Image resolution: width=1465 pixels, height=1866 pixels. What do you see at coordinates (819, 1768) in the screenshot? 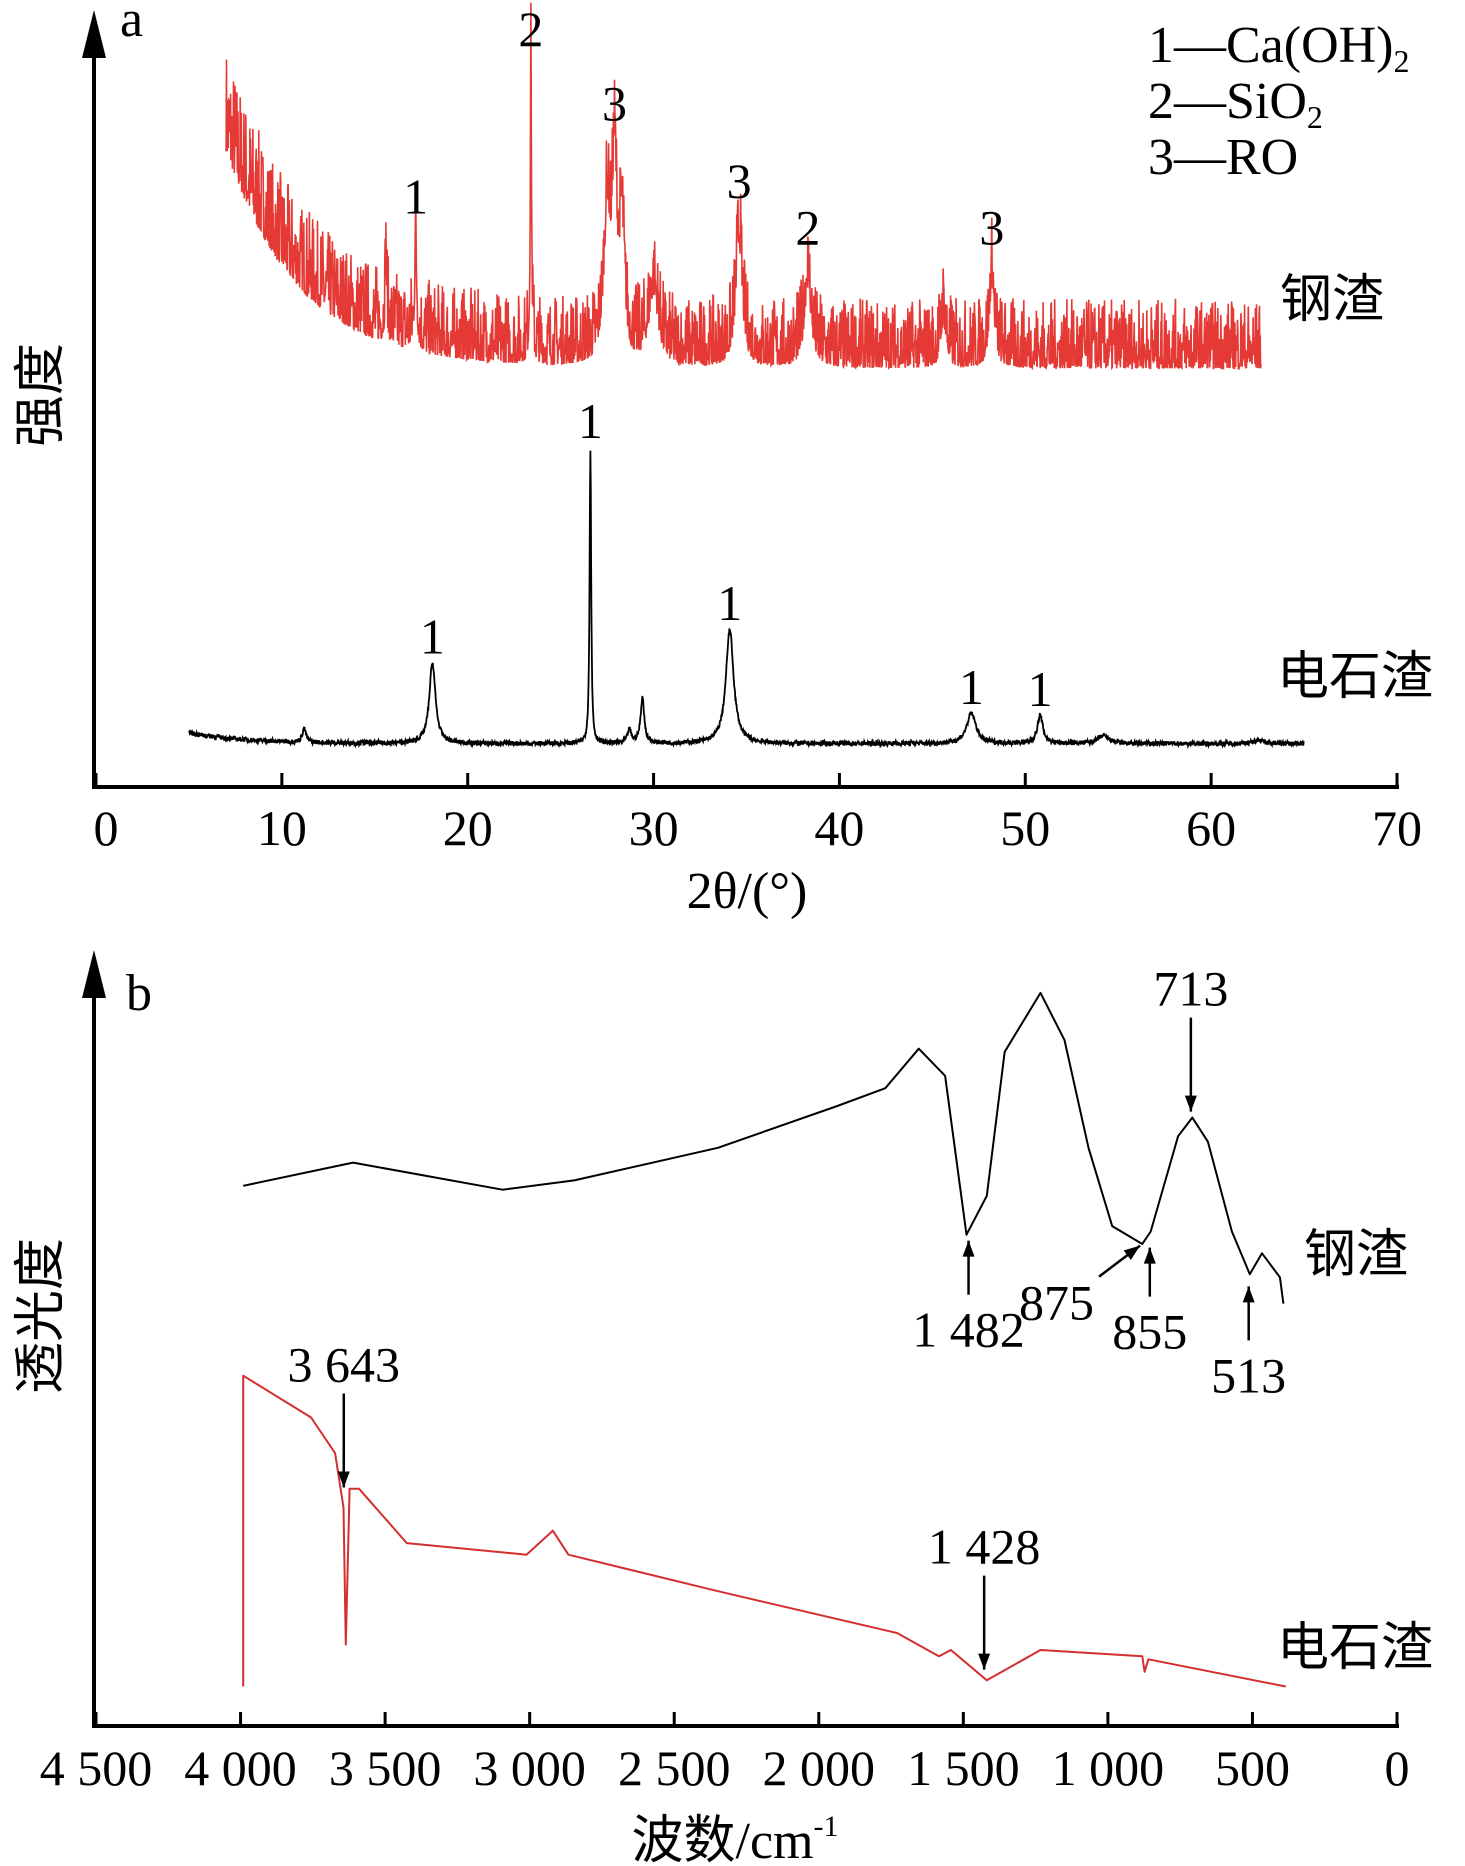
I see `x-tick-label: 2 000` at bounding box center [819, 1768].